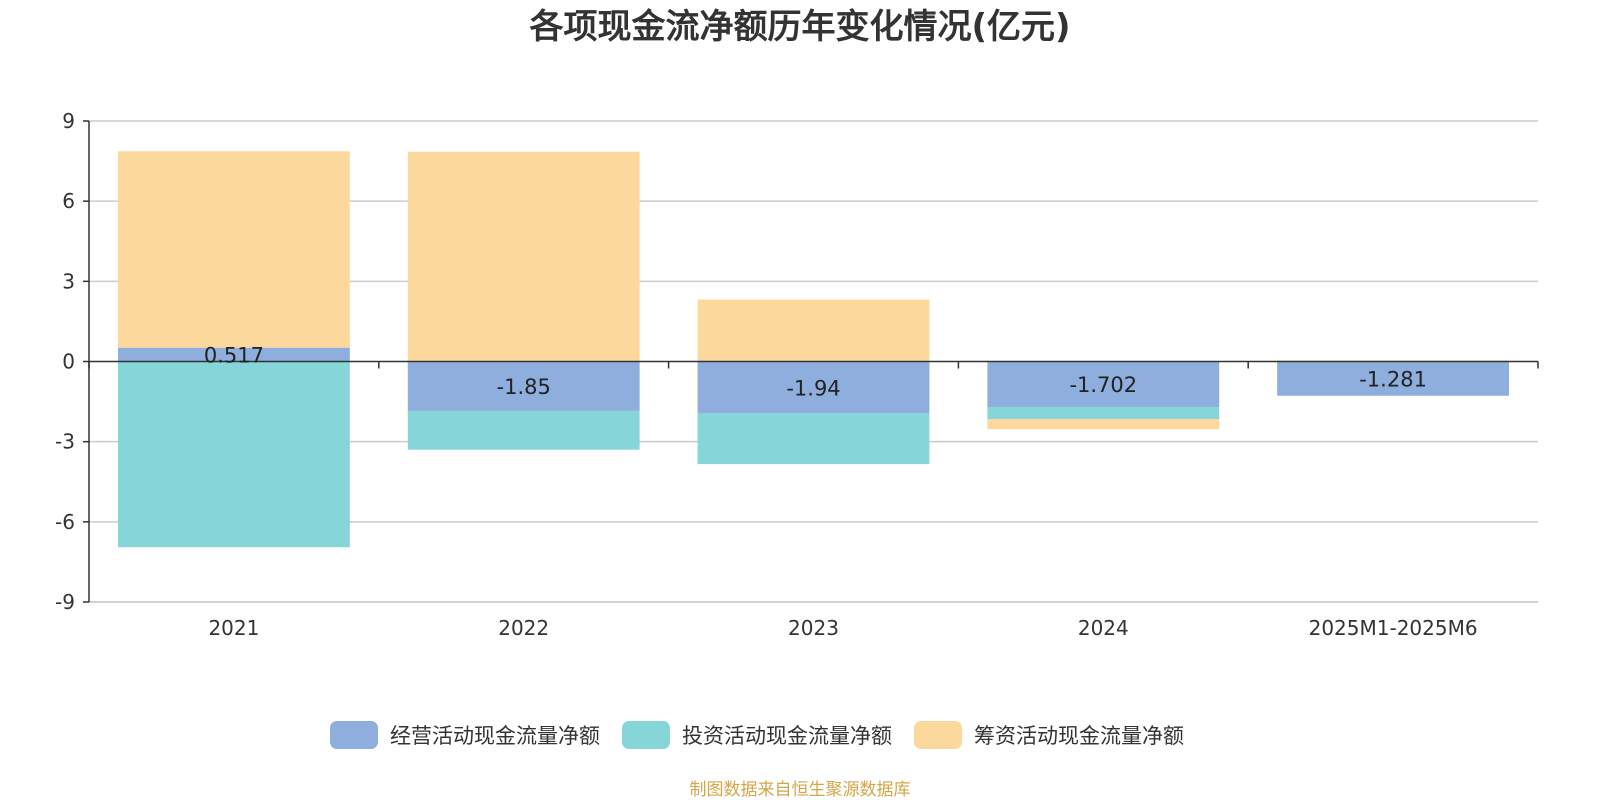  Describe the element at coordinates (65, 442) in the screenshot. I see `y-tick-label: -3` at that location.